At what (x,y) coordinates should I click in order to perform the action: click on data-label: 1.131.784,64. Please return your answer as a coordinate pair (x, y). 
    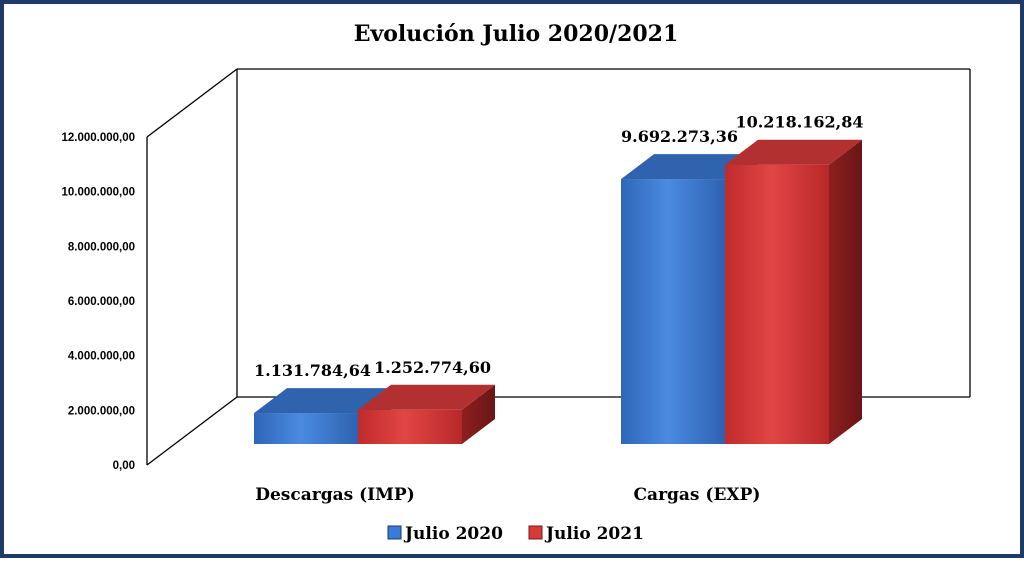
    Looking at the image, I should click on (312, 370).